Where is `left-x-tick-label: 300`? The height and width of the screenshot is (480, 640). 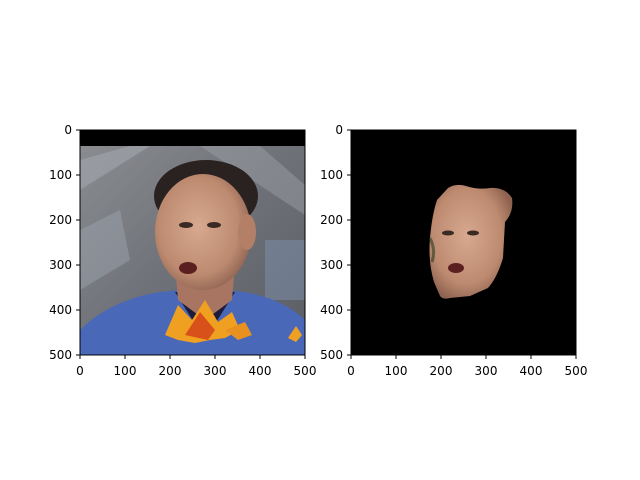
left-x-tick-label: 300 is located at coordinates (215, 371).